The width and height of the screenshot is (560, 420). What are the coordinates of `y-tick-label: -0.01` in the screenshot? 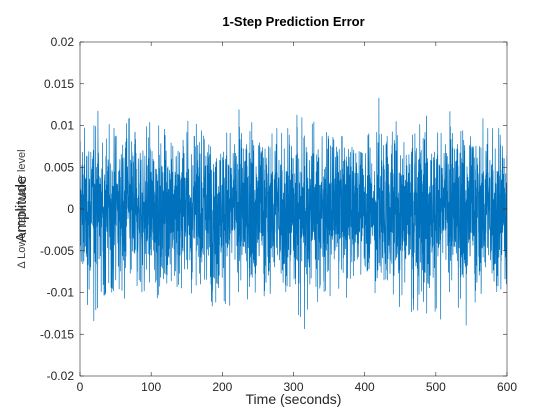 It's located at (61, 293).